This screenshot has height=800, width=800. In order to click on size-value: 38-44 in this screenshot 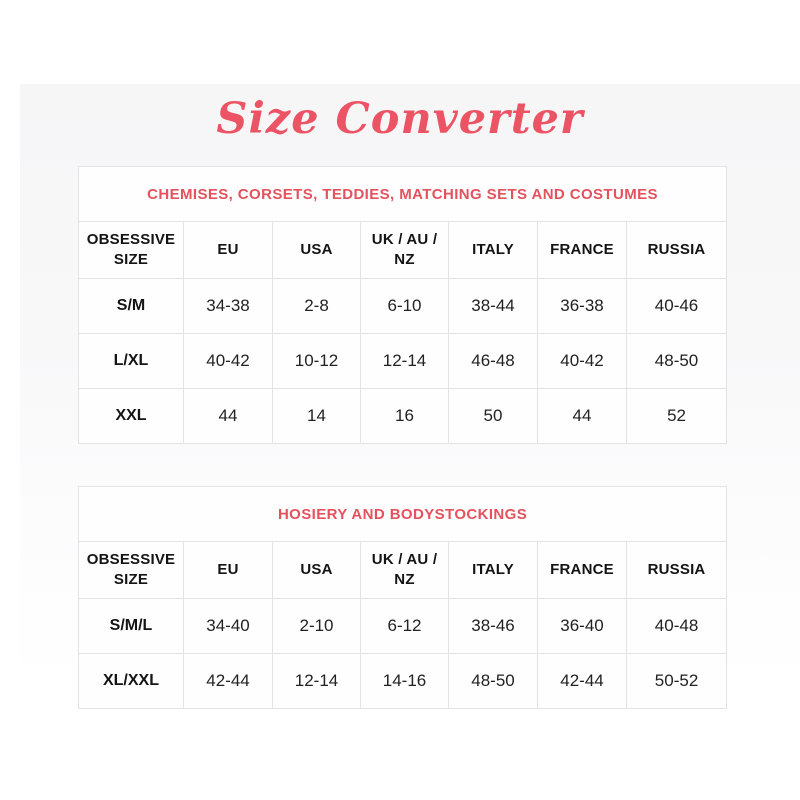, I will do `click(493, 306)`.